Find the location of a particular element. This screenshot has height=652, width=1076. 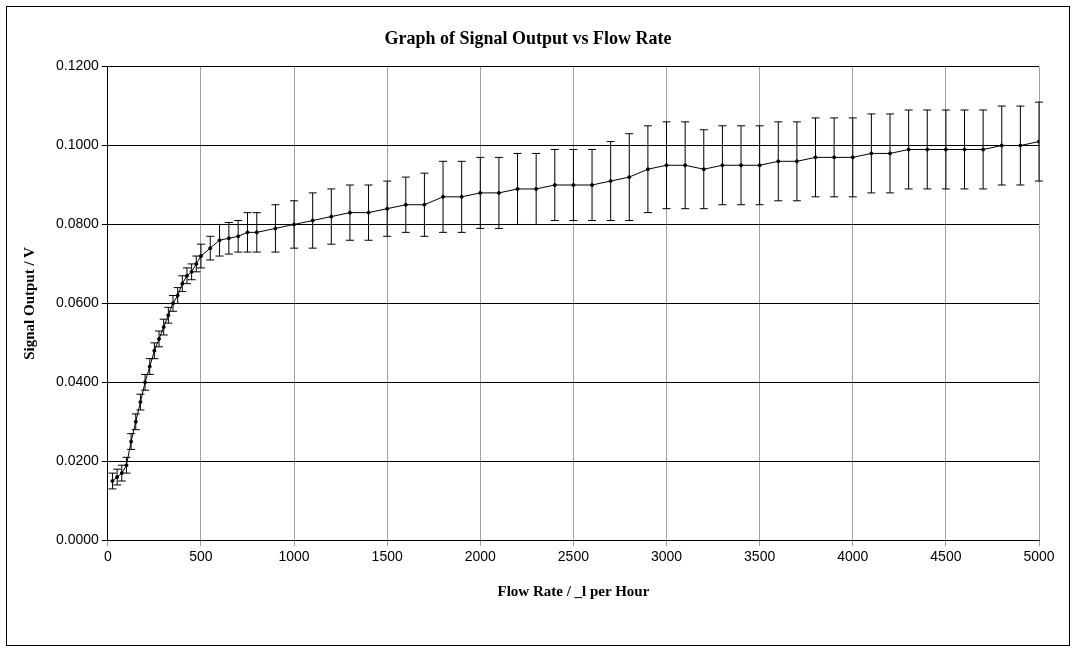

x-tick-label: 3000 is located at coordinates (666, 556).